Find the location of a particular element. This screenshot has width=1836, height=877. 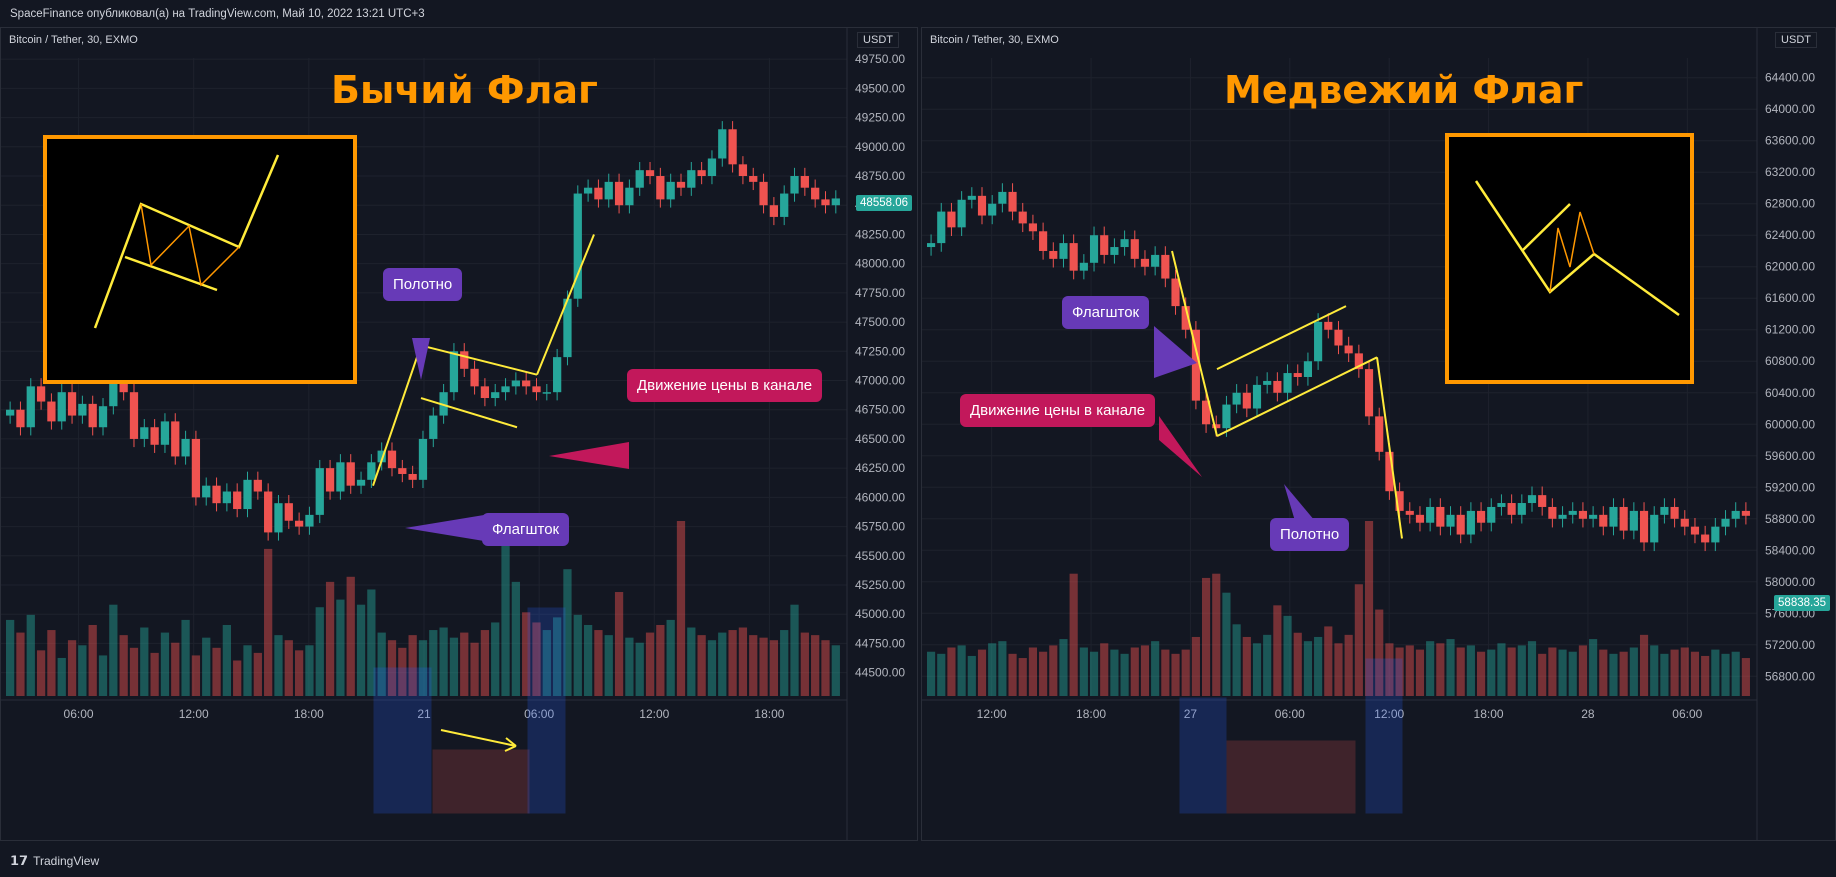

channel-label: Движение цены в канале is located at coordinates (725, 385).